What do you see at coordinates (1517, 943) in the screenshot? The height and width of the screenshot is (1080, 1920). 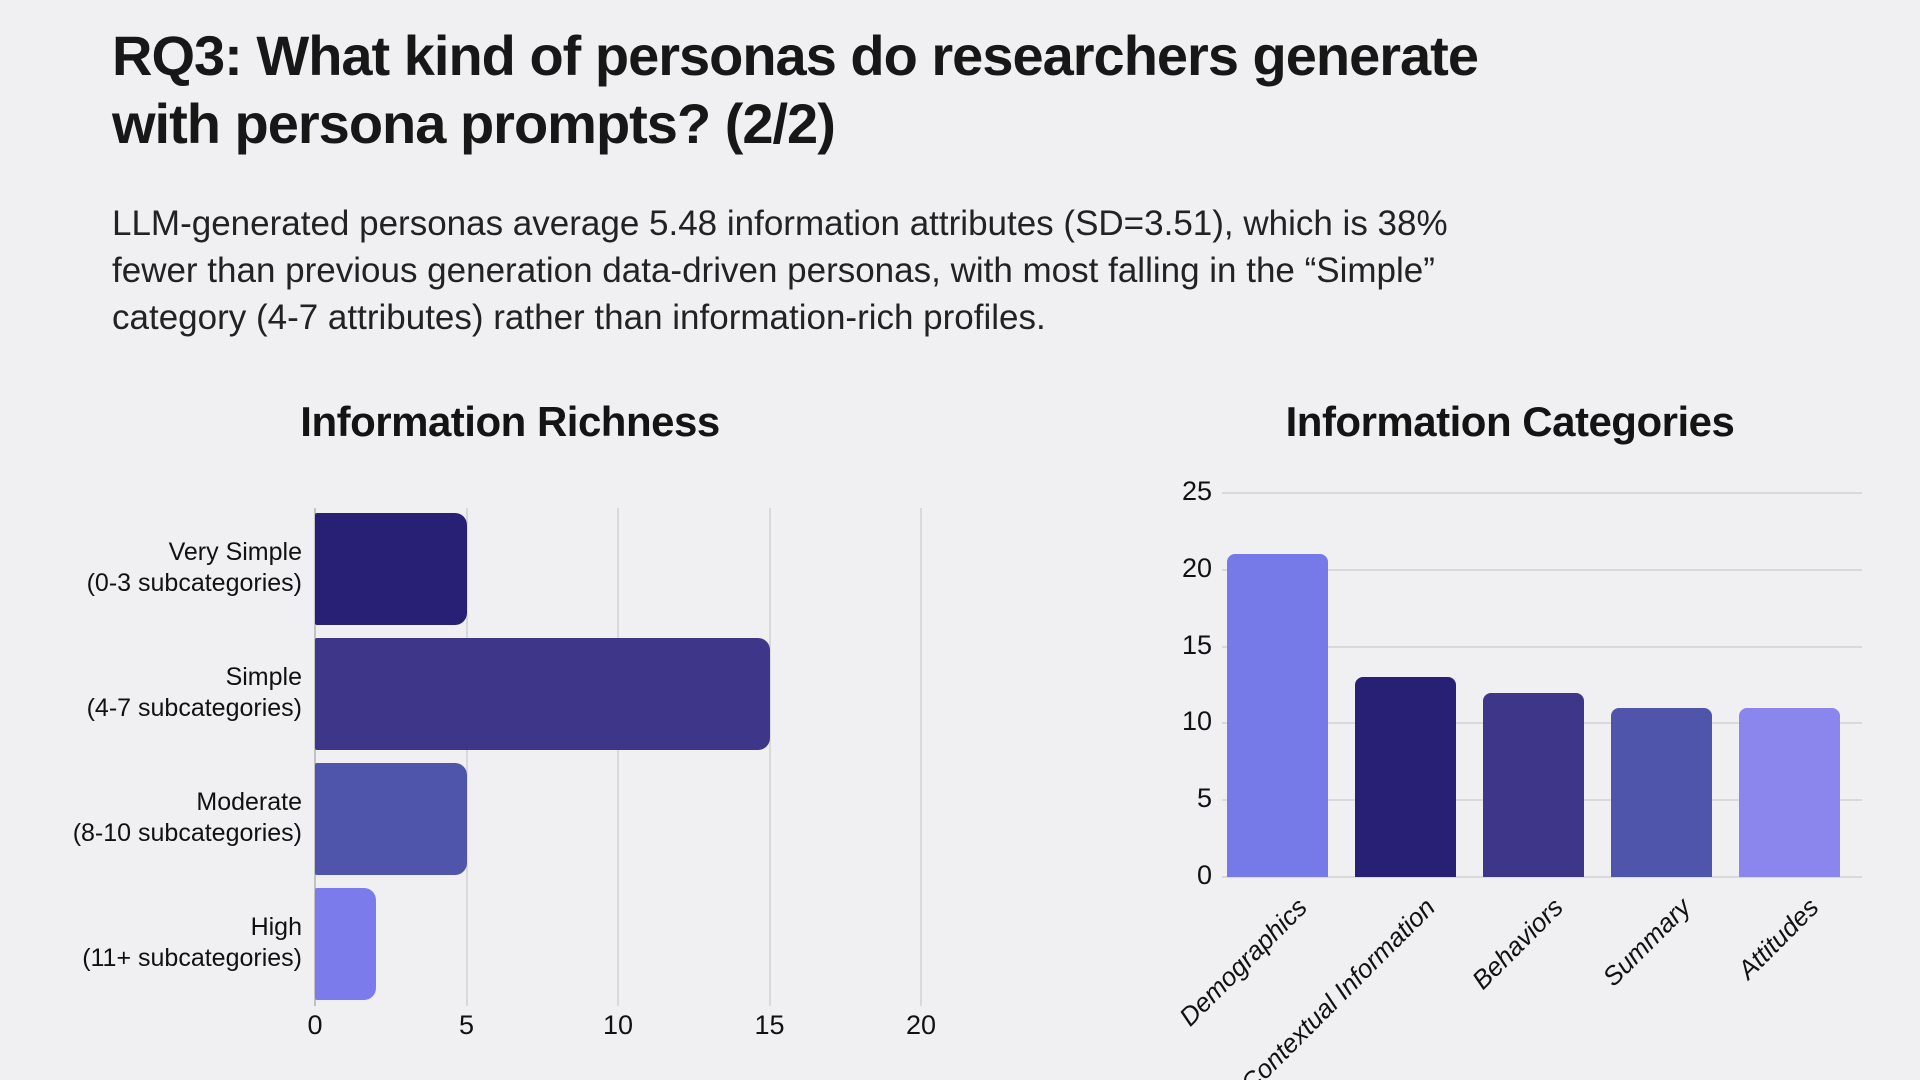 I see `x-category-label-text: Behaviors` at bounding box center [1517, 943].